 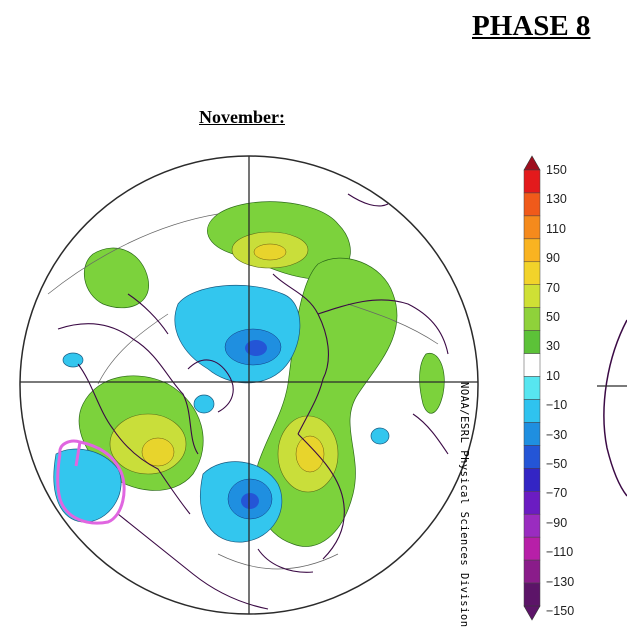 What do you see at coordinates (553, 287) in the screenshot?
I see `colorbar-tick-label: 70` at bounding box center [553, 287].